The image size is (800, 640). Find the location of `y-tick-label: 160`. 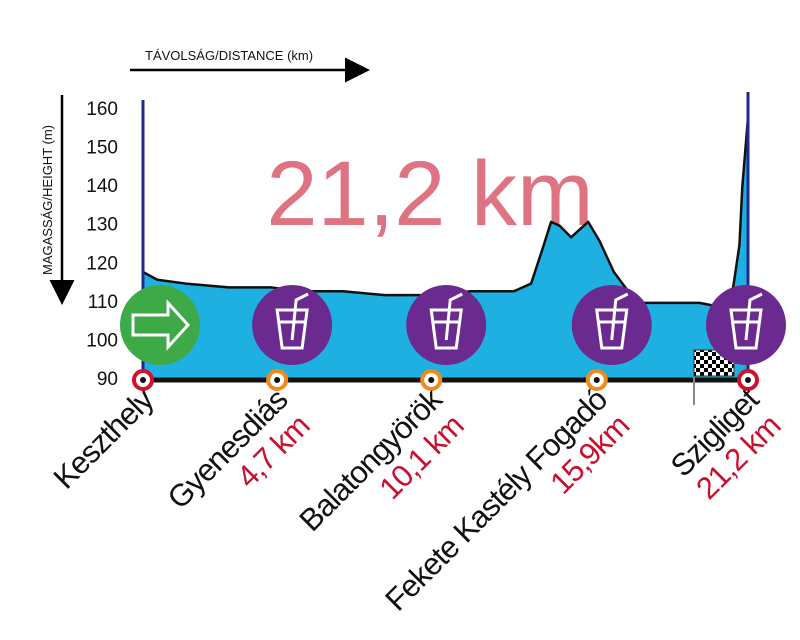

y-tick-label: 160 is located at coordinates (102, 109).